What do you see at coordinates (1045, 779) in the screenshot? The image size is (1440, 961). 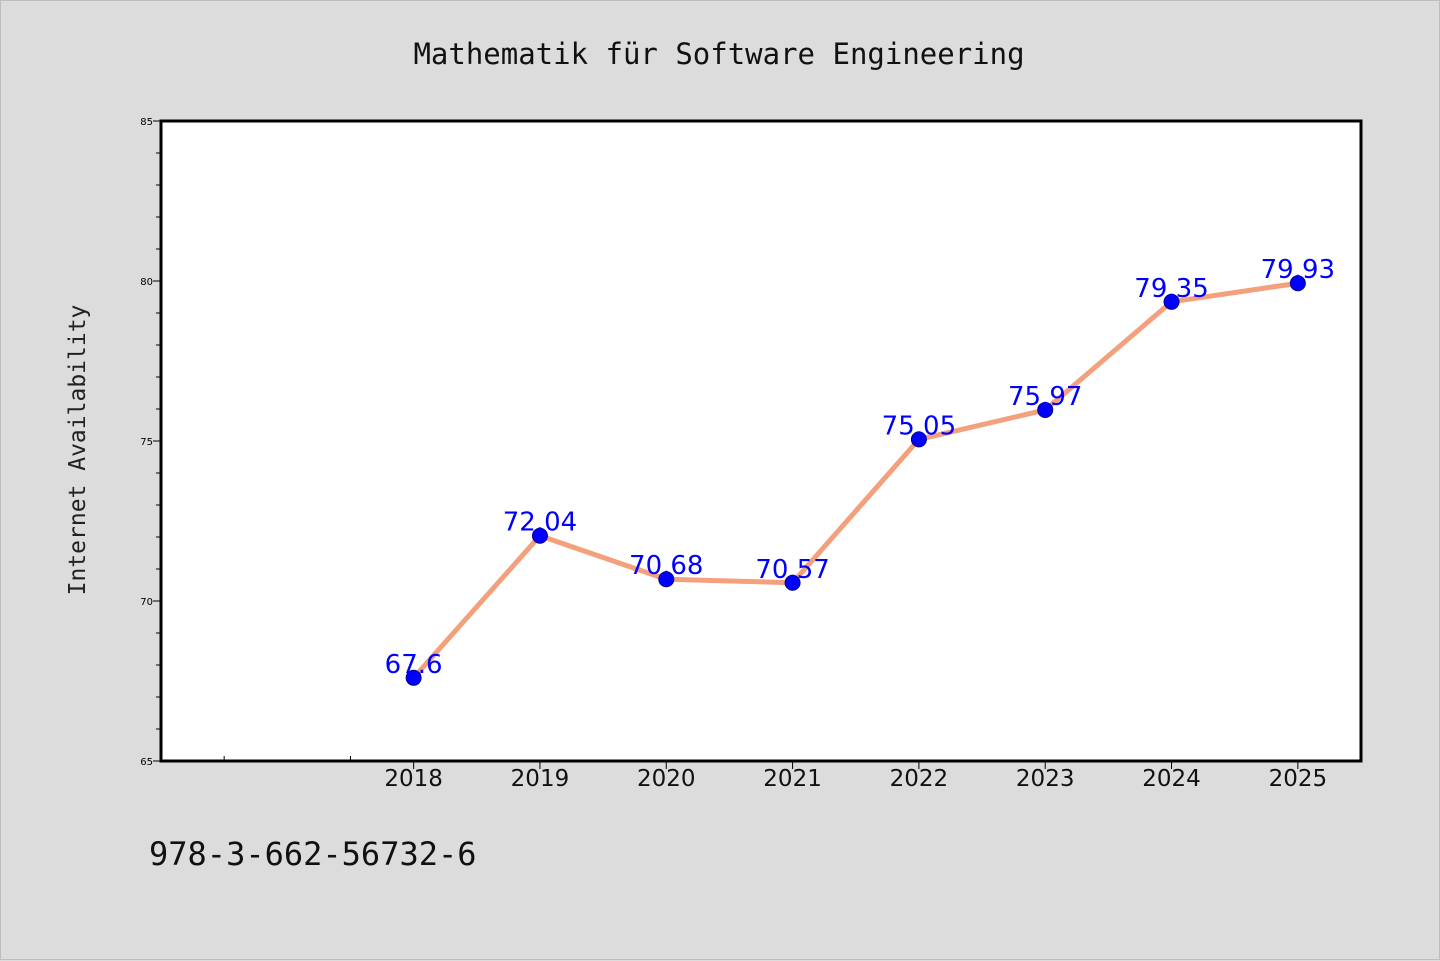 I see `x-tick-label: 2023` at bounding box center [1045, 779].